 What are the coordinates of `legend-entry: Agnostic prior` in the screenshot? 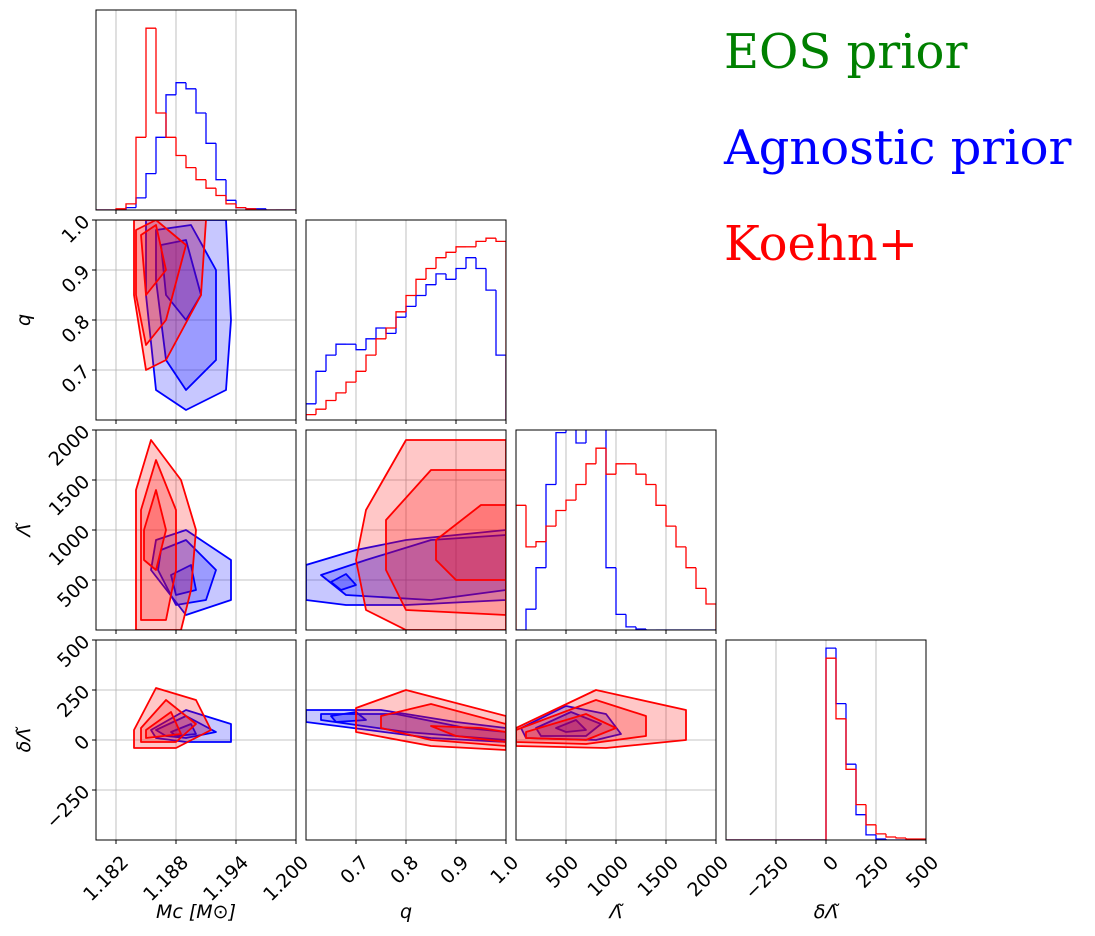 It's located at (897, 148).